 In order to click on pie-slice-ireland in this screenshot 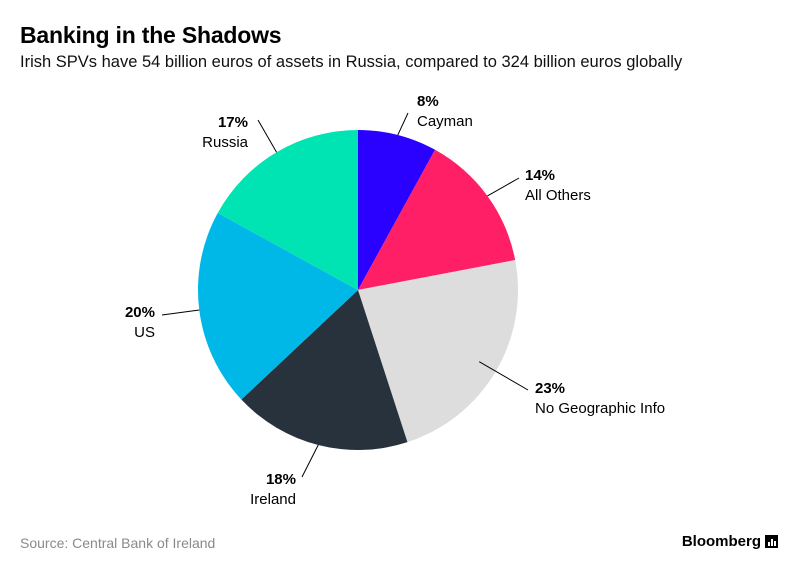, I will do `click(324, 370)`.